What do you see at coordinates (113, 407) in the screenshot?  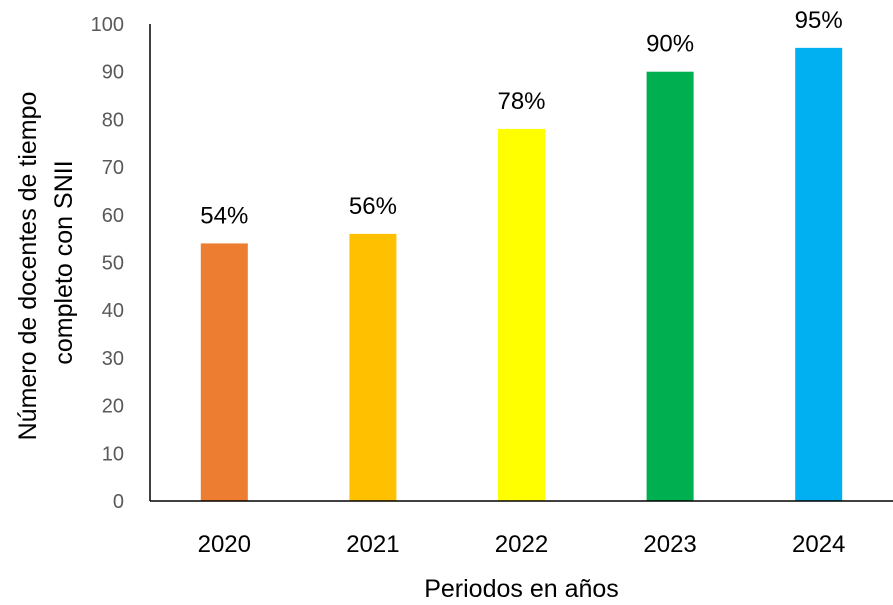 I see `y-tick-label: 20` at bounding box center [113, 407].